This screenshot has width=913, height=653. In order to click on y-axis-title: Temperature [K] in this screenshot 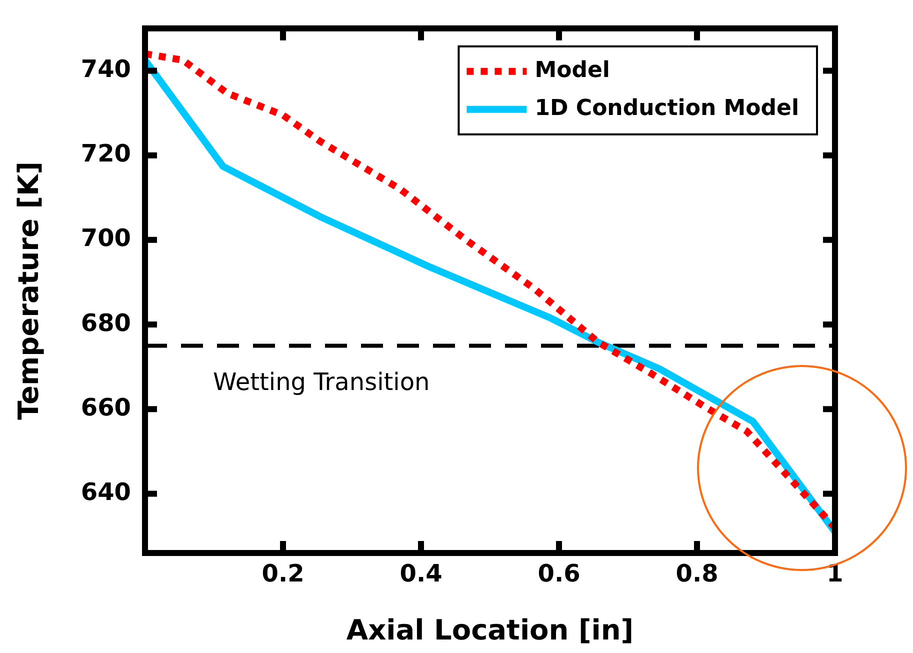, I will do `click(29, 290)`.